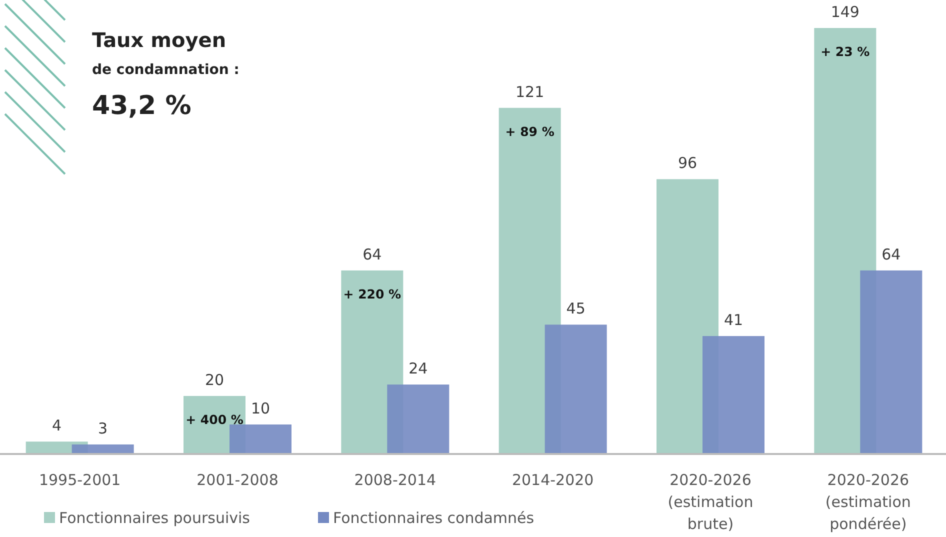 Image resolution: width=946 pixels, height=537 pixels. I want to click on x-tick-label: 2020-2026 (estimation brute), so click(711, 502).